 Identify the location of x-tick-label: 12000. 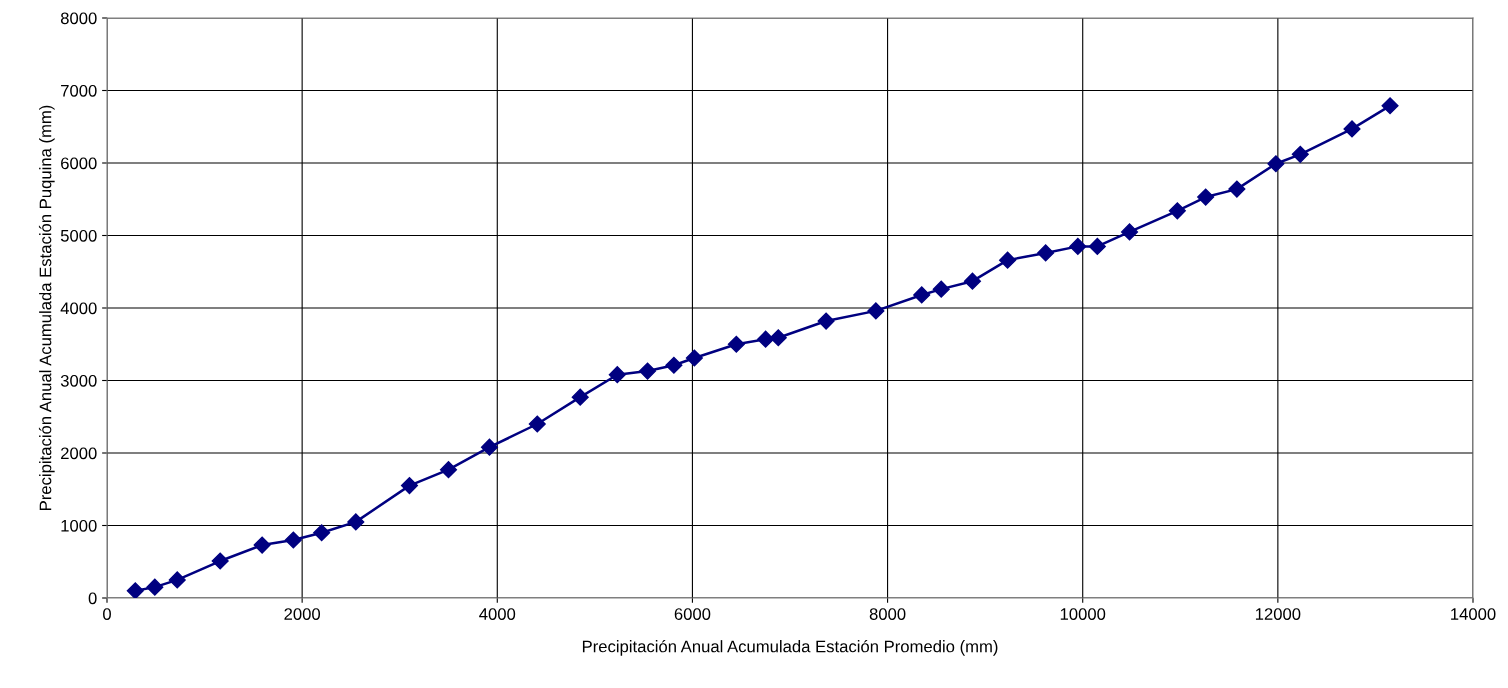
(1278, 614).